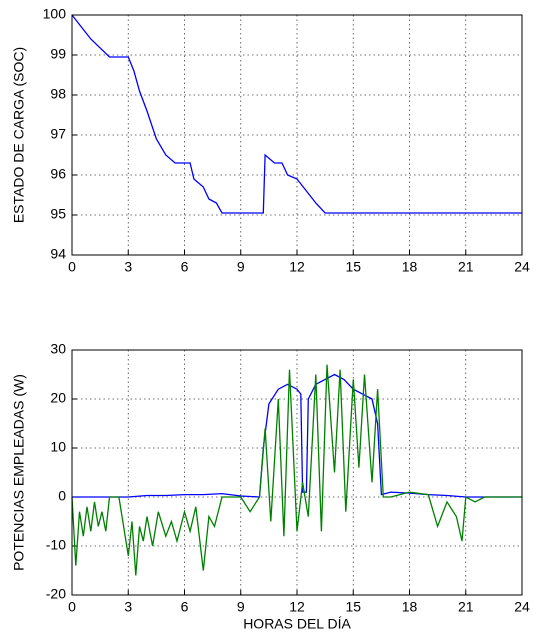  What do you see at coordinates (56, 545) in the screenshot?
I see `y-tick-label: -10` at bounding box center [56, 545].